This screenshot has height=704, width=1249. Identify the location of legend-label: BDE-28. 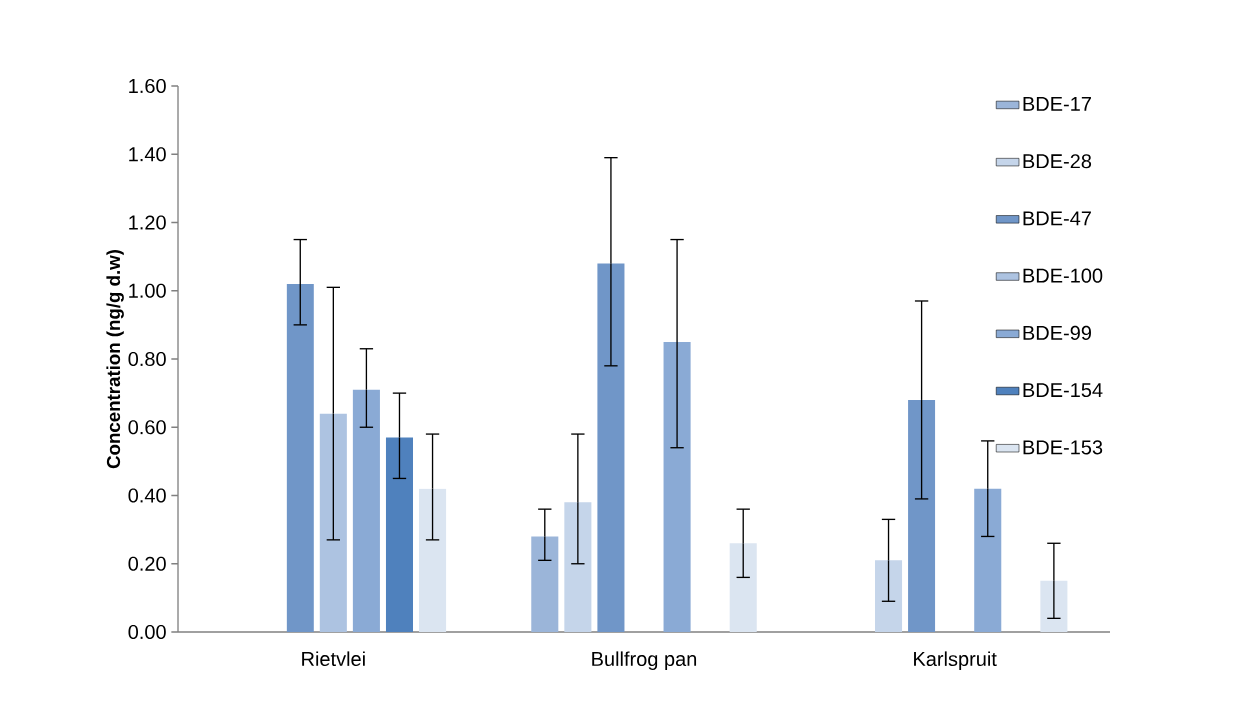
(1057, 161).